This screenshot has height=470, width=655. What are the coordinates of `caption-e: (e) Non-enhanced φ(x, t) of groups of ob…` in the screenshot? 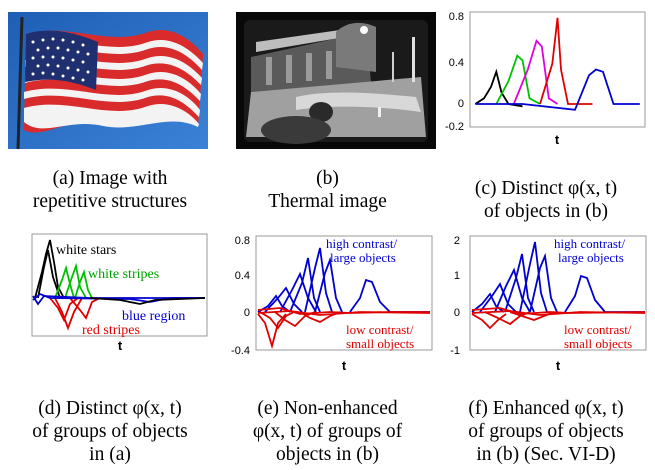 It's located at (327, 431).